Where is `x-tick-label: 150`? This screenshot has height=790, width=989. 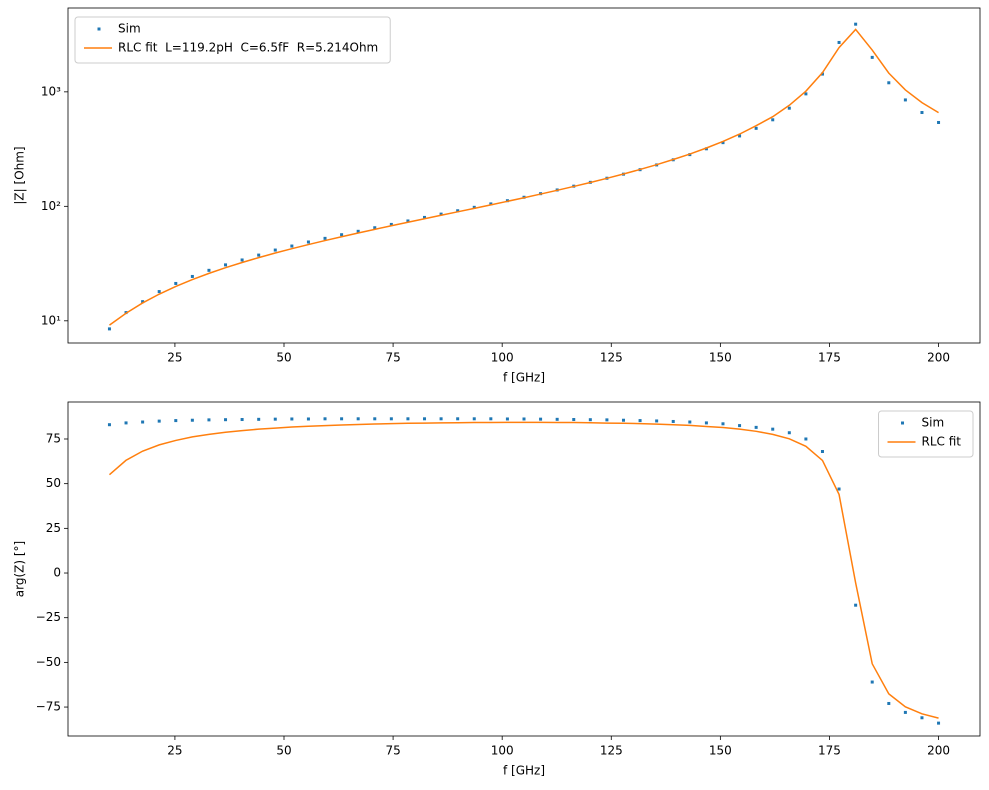
x-tick-label: 150 is located at coordinates (720, 751).